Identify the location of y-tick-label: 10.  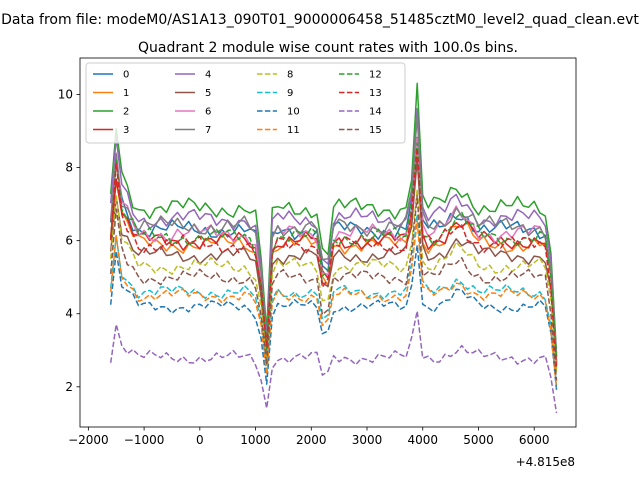
(65, 95).